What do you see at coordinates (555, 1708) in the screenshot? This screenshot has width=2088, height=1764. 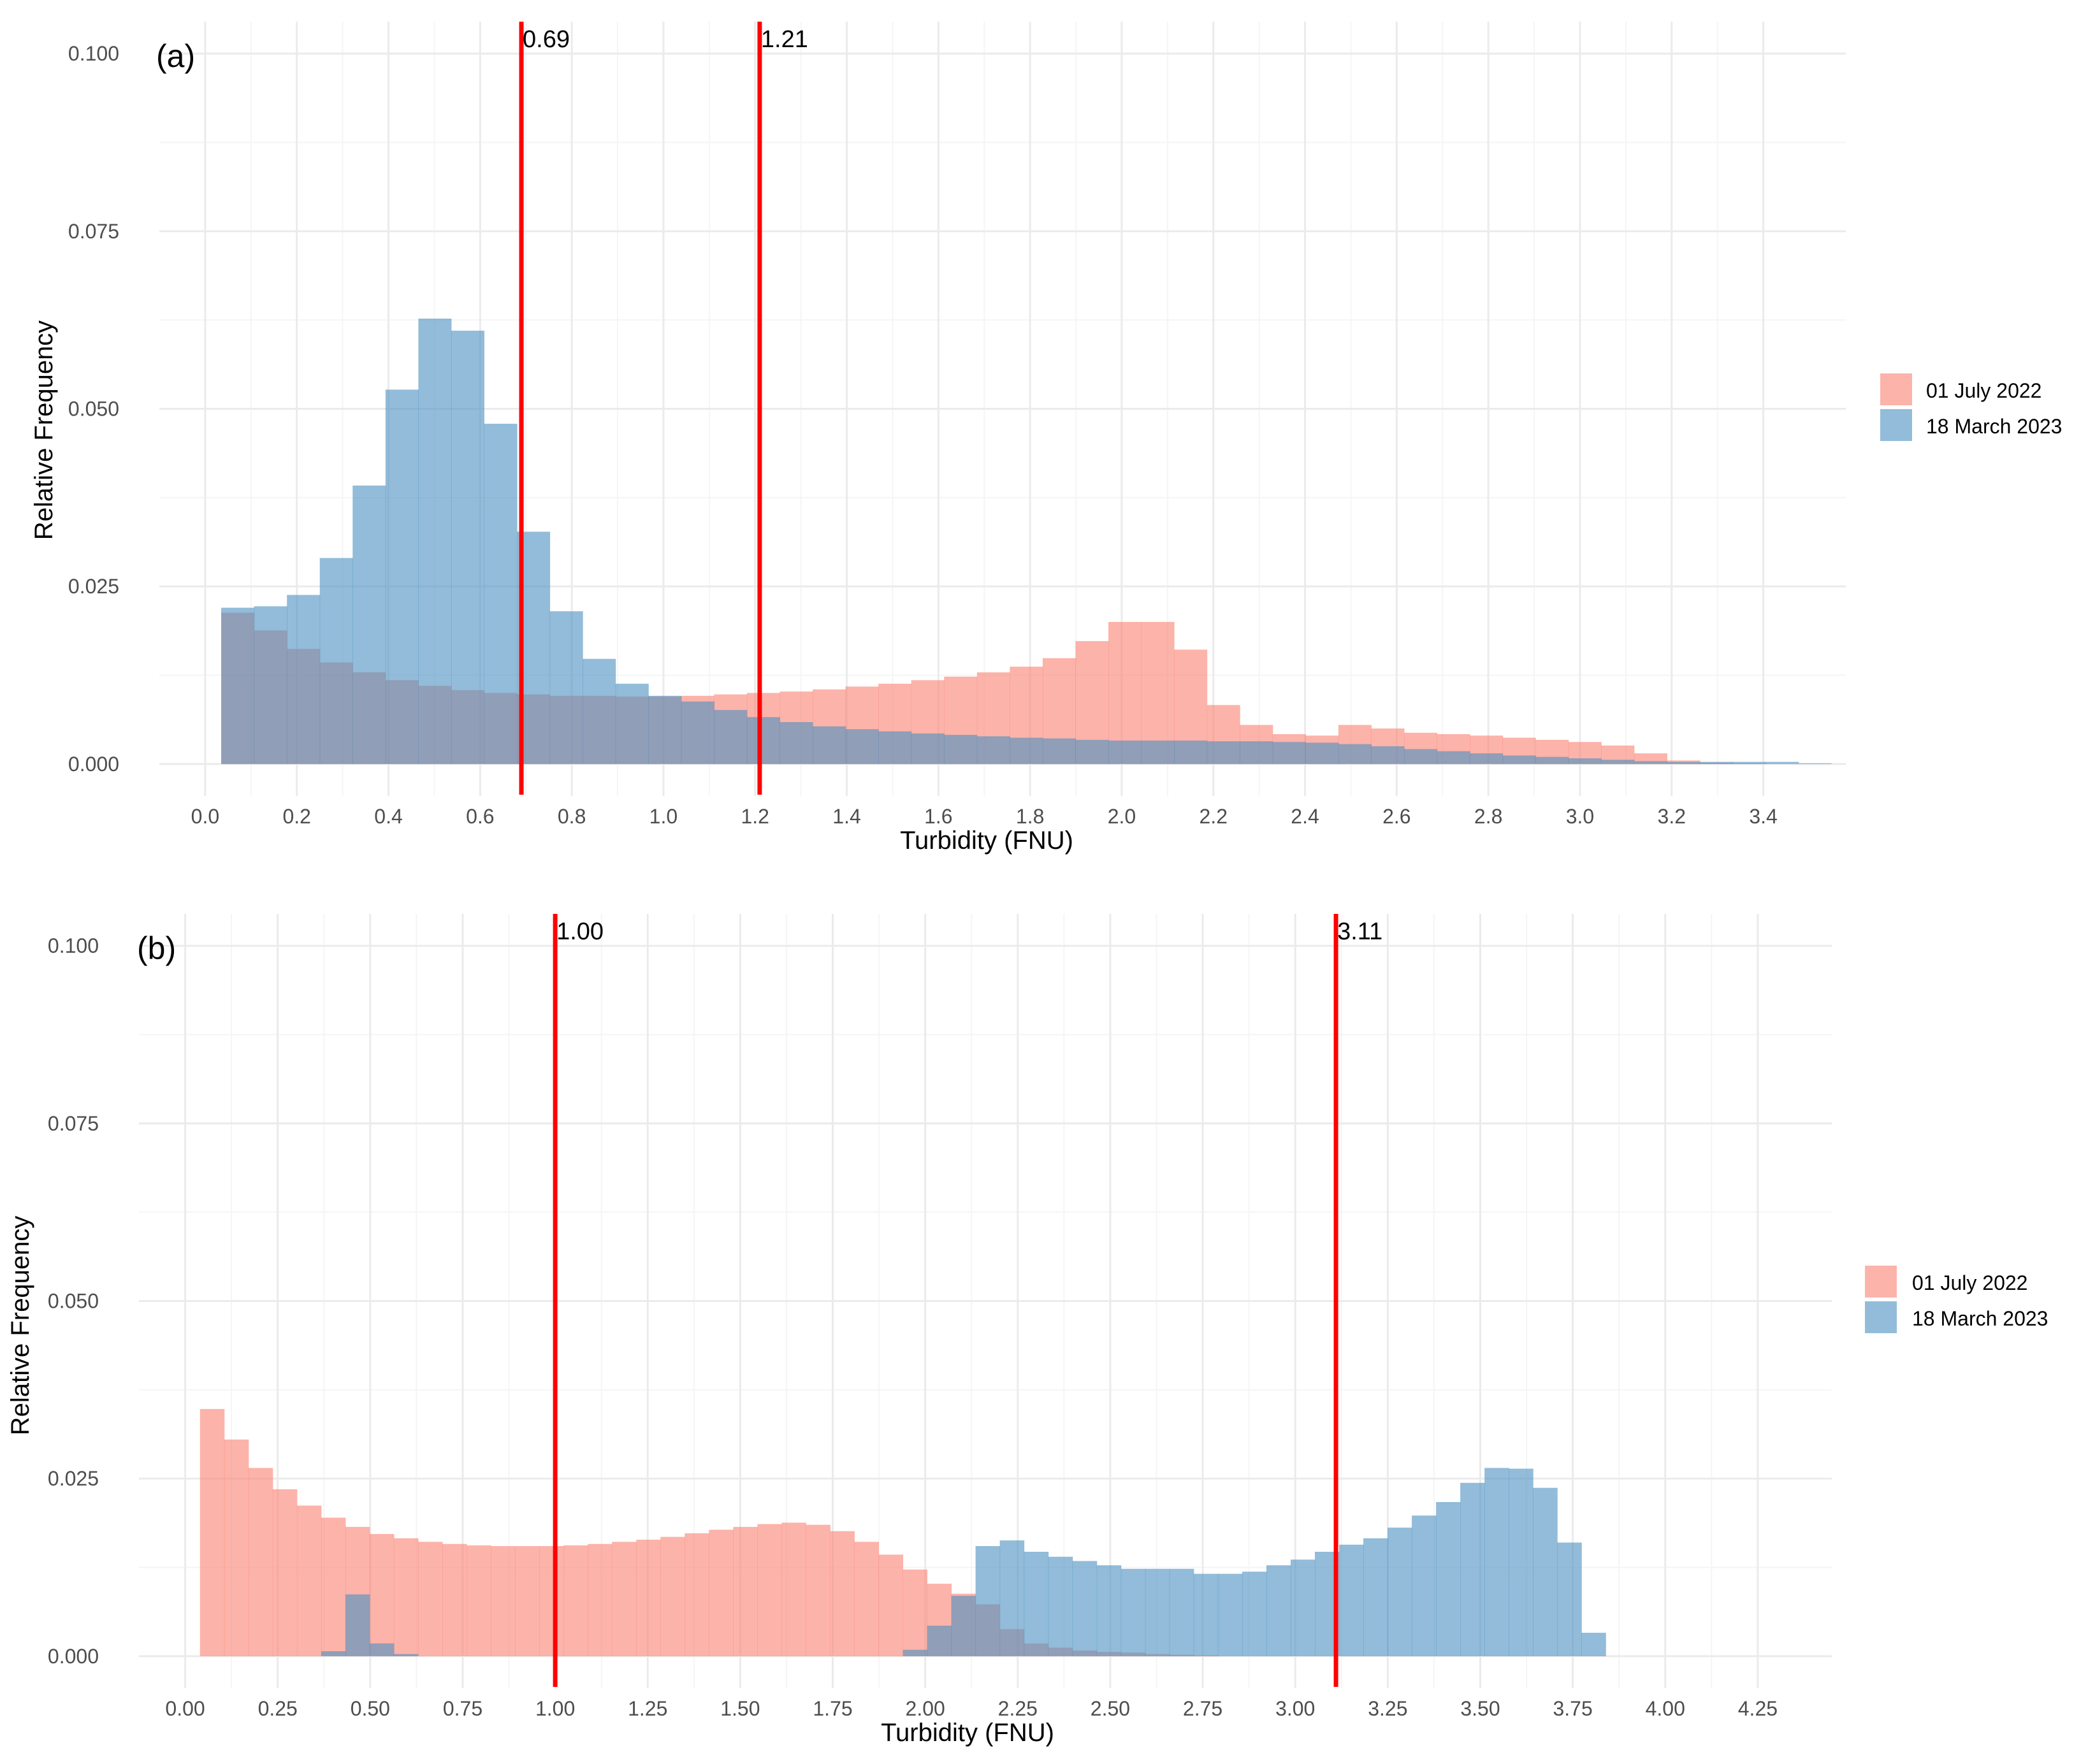 I see `x-tick-label: 1.00` at bounding box center [555, 1708].